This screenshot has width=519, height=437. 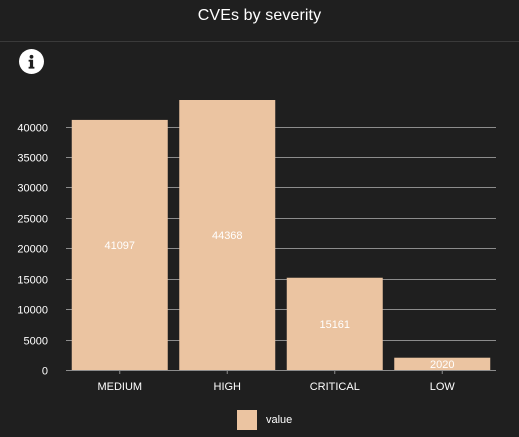 What do you see at coordinates (32, 159) in the screenshot?
I see `y-tick-label-35000: 35000` at bounding box center [32, 159].